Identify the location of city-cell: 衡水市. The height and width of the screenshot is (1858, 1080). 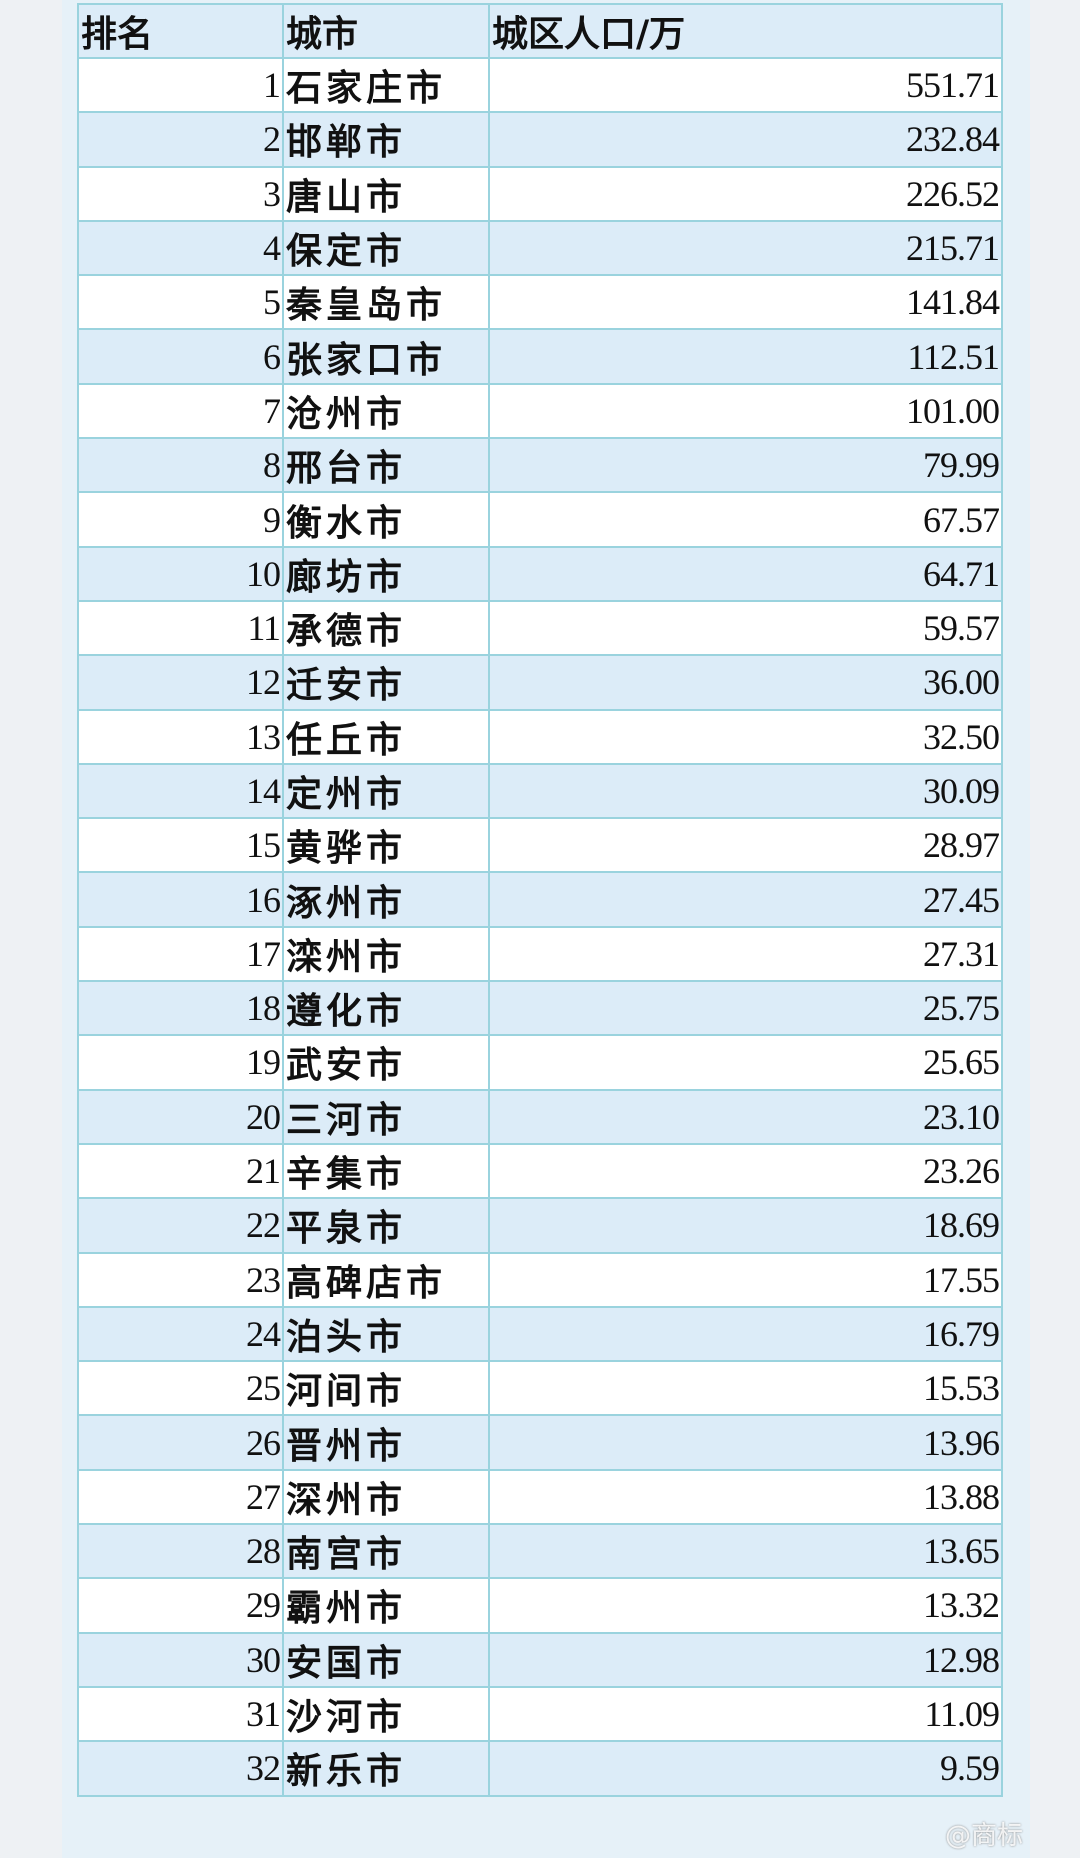
(386, 519).